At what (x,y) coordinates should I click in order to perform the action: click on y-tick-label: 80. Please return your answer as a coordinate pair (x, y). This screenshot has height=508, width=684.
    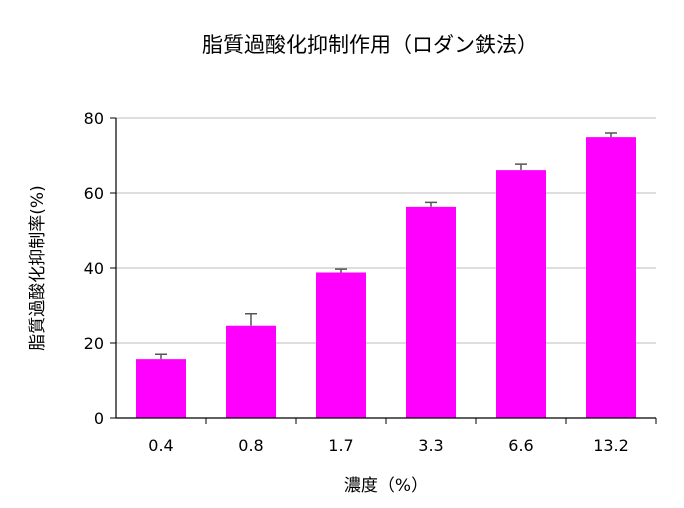
    Looking at the image, I should click on (94, 118).